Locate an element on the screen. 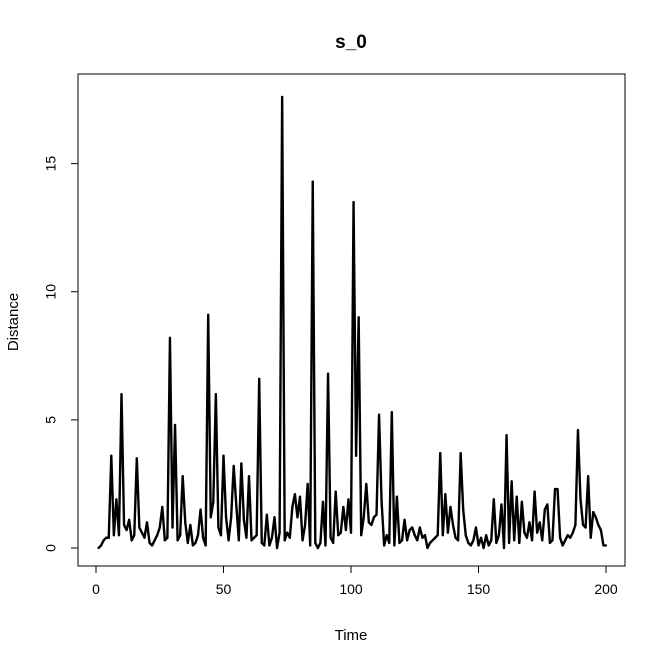 The image size is (666, 665). y-tick-label: 0 is located at coordinates (51, 548).